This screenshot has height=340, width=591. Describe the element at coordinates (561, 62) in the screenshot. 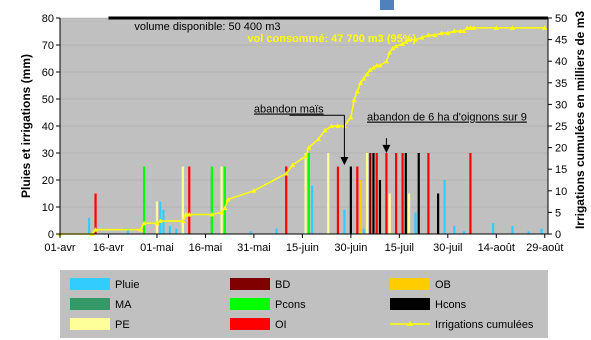

I see `y-right-tick-label: 40` at that location.